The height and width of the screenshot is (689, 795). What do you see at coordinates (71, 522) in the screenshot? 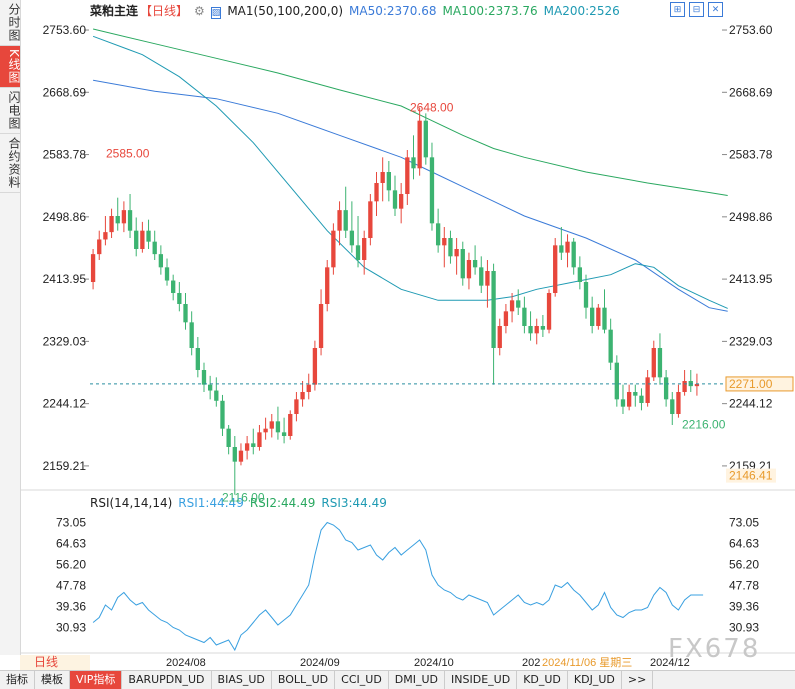
I see `rsi-tick-label: 73.05` at bounding box center [71, 522].